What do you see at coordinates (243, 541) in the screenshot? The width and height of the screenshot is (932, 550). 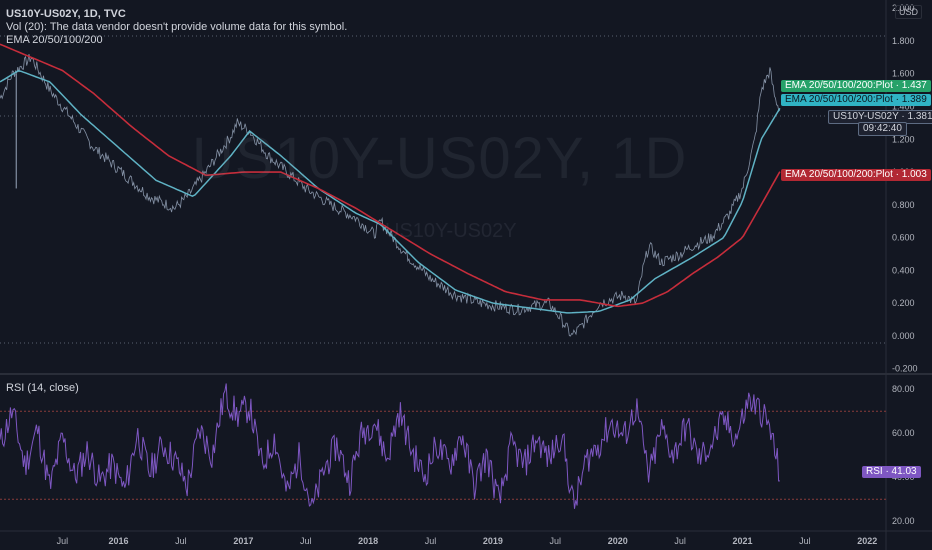 I see `time-tick-label: 2017` at bounding box center [243, 541].